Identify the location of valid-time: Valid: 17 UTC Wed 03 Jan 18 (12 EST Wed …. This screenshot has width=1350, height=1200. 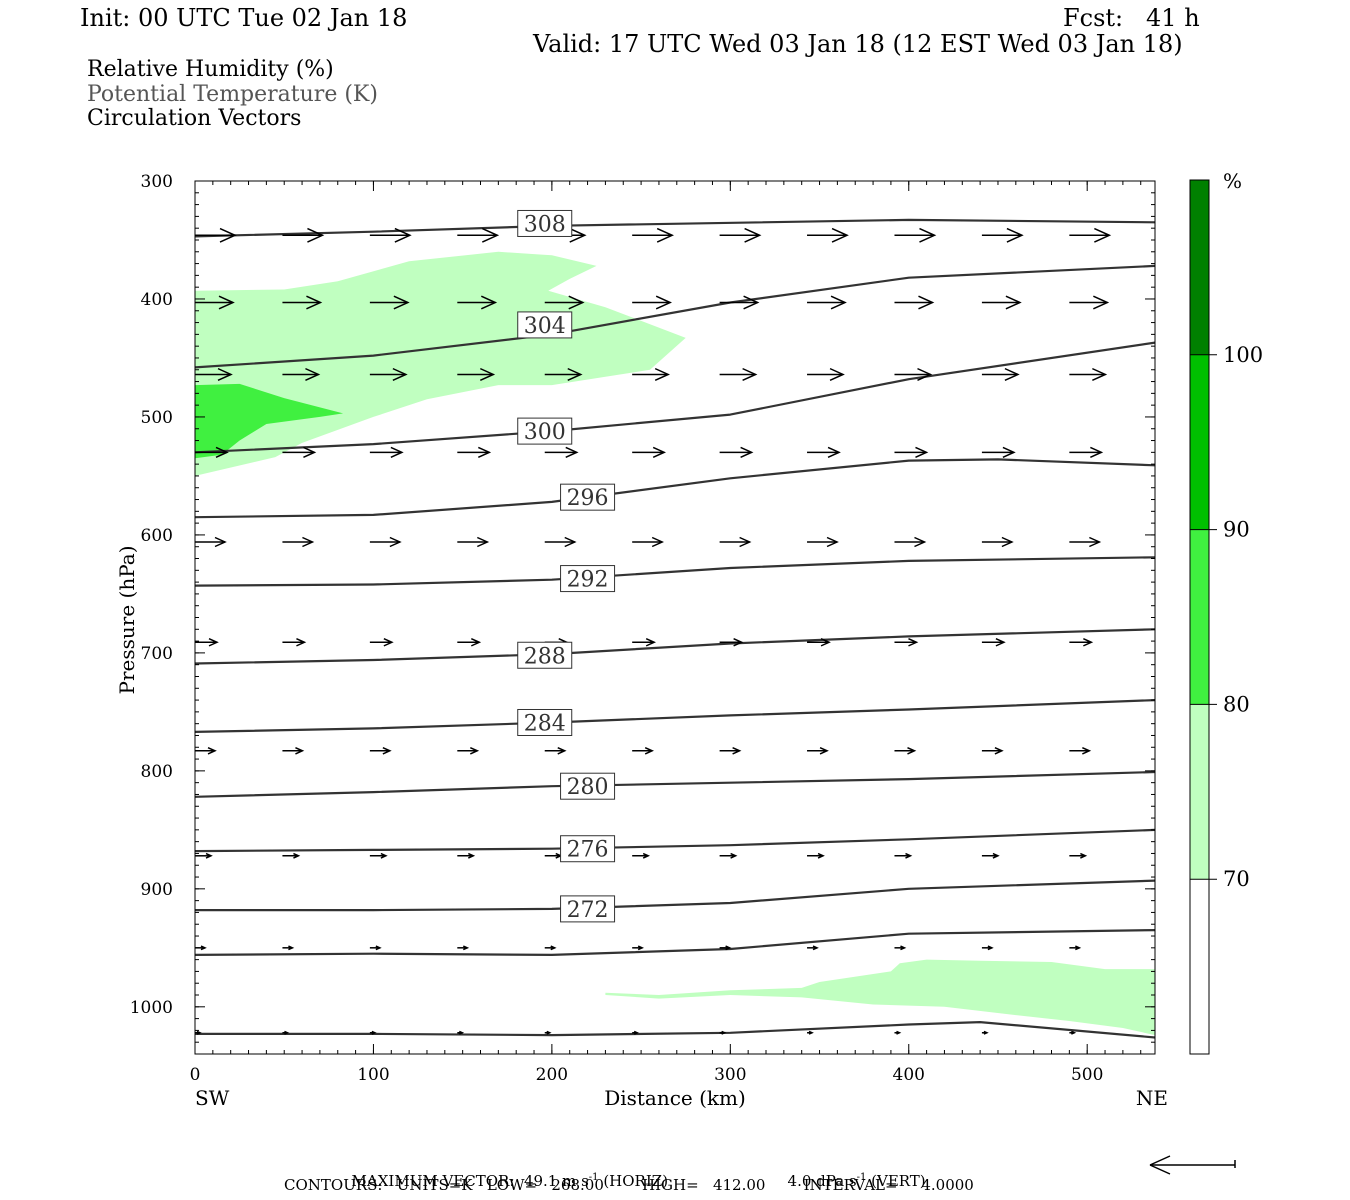
(858, 44).